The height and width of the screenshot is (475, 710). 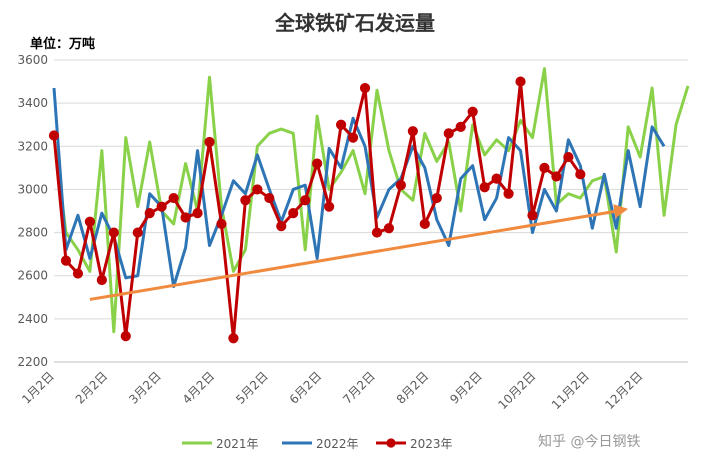 I want to click on y-tick-label: 3000, so click(x=32, y=189).